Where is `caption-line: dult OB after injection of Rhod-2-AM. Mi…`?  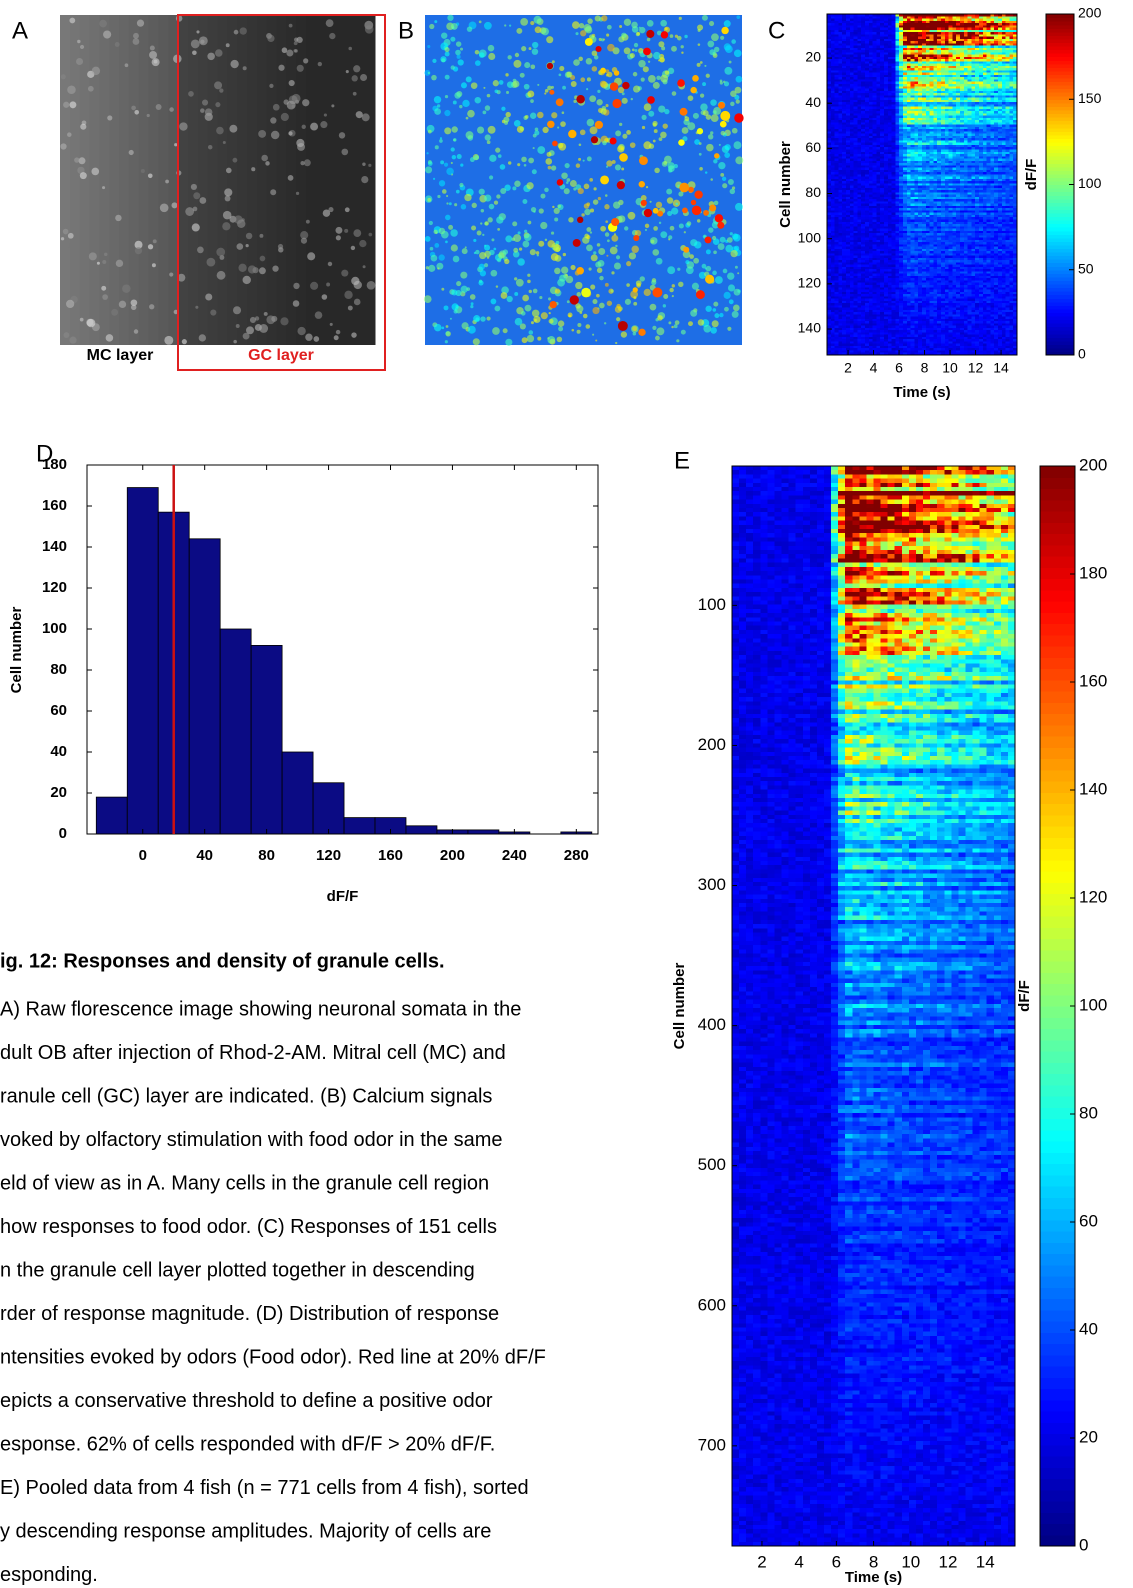 caption-line: dult OB after injection of Rhod-2-AM. Mi… is located at coordinates (253, 1053).